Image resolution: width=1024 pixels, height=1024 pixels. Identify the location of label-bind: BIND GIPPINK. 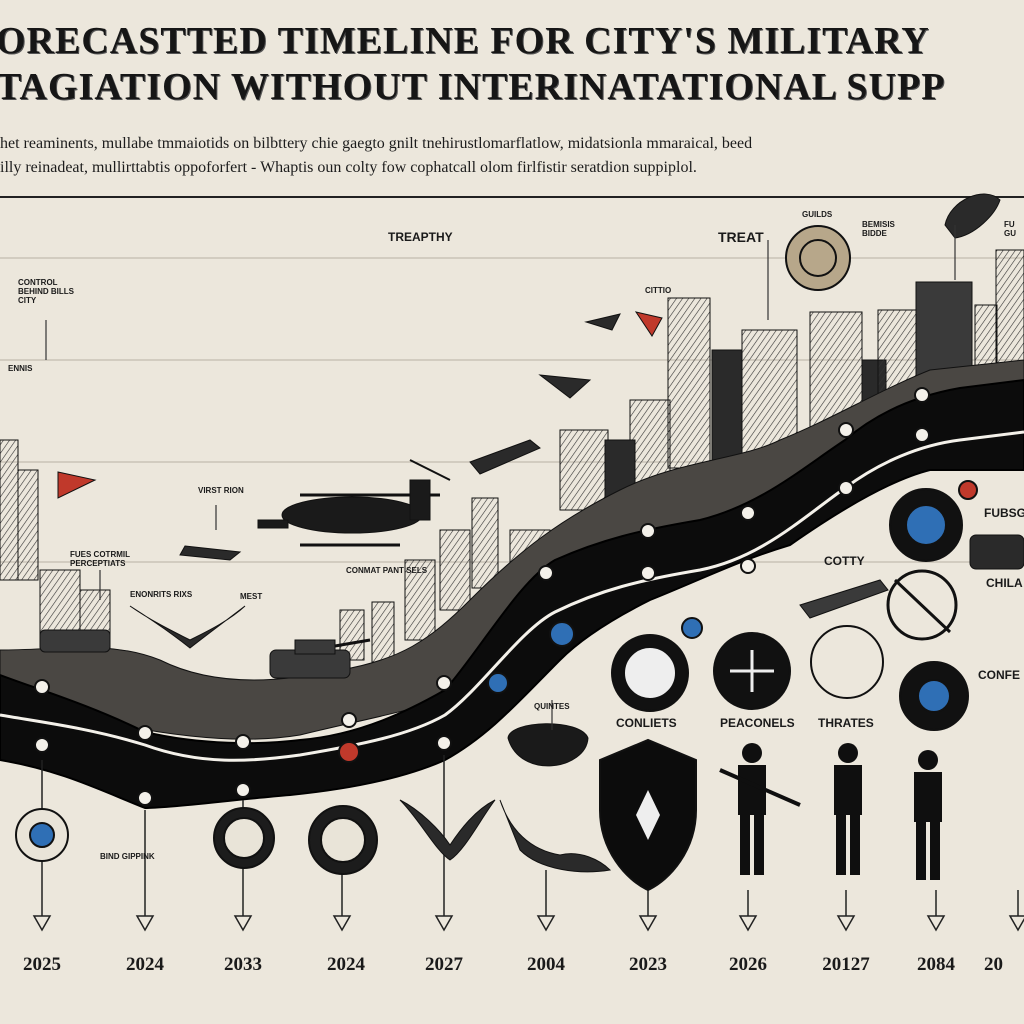
(127, 856).